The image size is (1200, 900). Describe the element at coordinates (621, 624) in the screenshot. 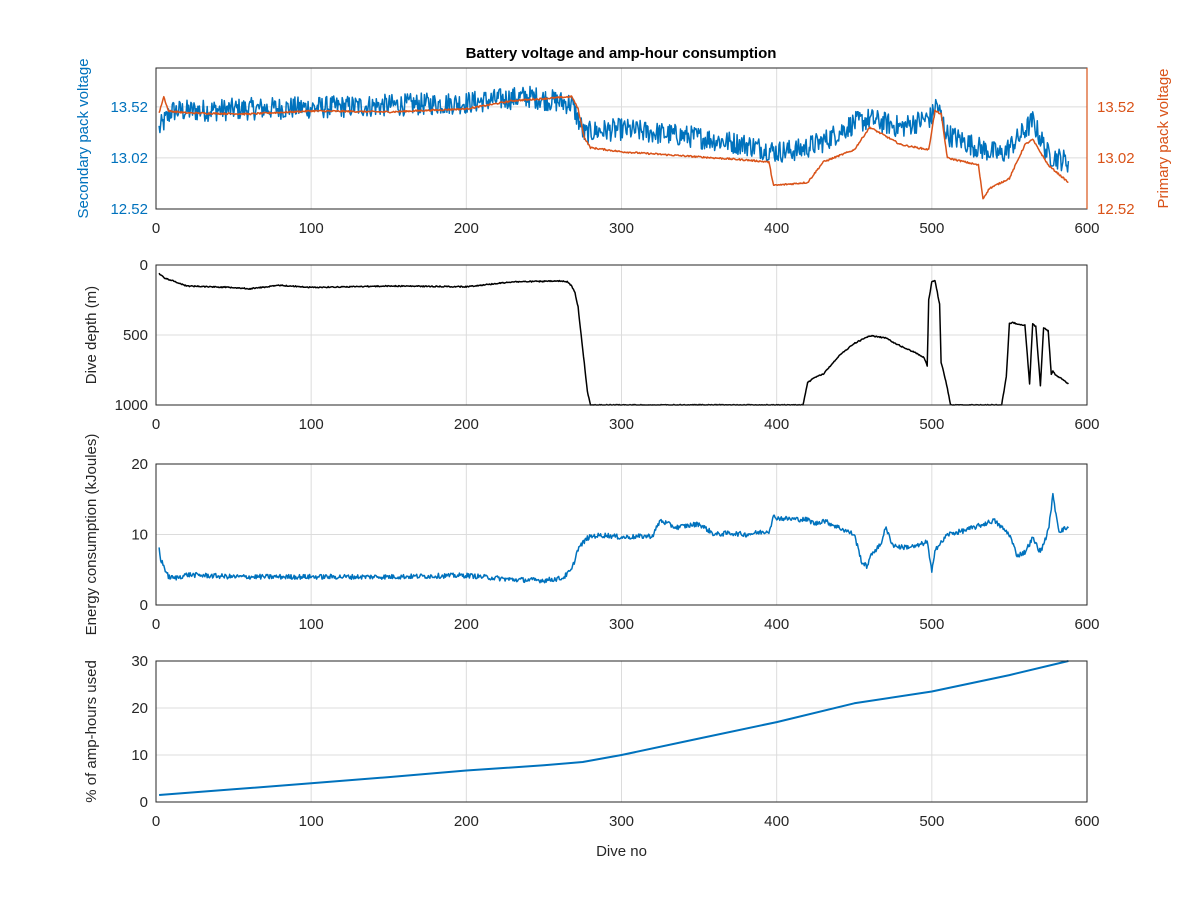

I see `energy-xtick-300: 300` at that location.